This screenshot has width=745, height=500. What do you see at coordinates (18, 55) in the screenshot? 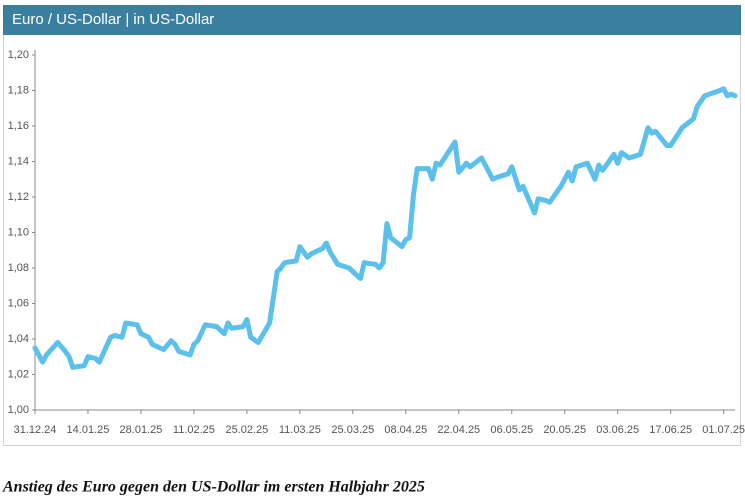
I see `y-tick-label: 1,20` at bounding box center [18, 55].